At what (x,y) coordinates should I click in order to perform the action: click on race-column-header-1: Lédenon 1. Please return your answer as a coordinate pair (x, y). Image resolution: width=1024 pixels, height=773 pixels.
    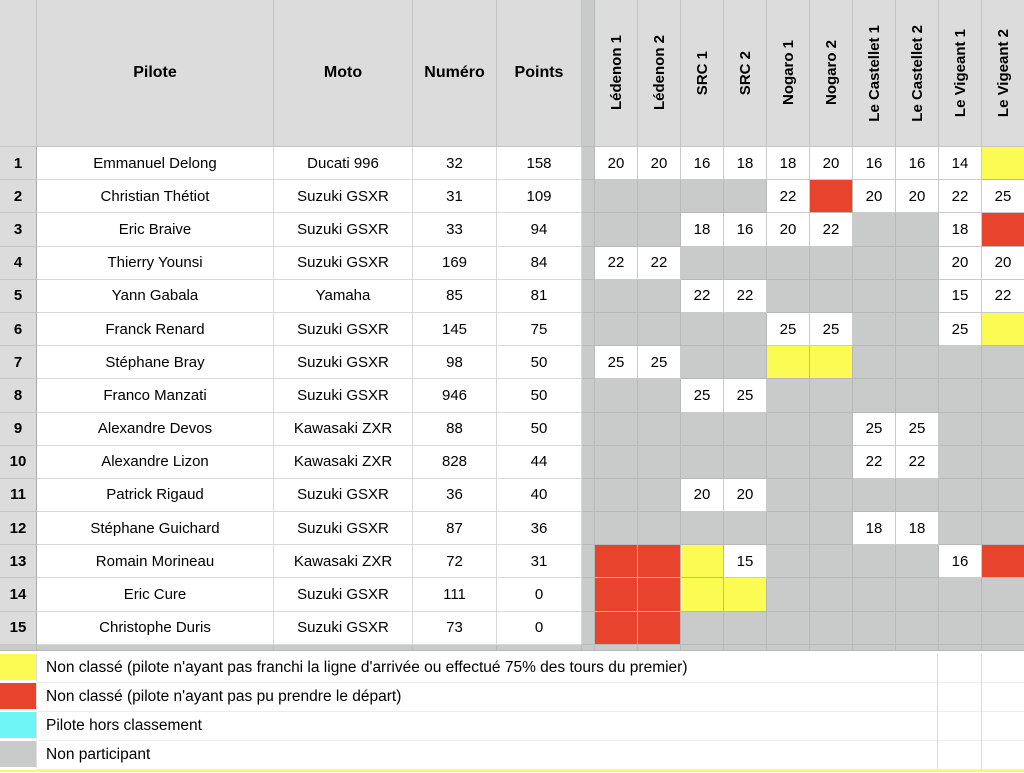
    Looking at the image, I should click on (616, 73).